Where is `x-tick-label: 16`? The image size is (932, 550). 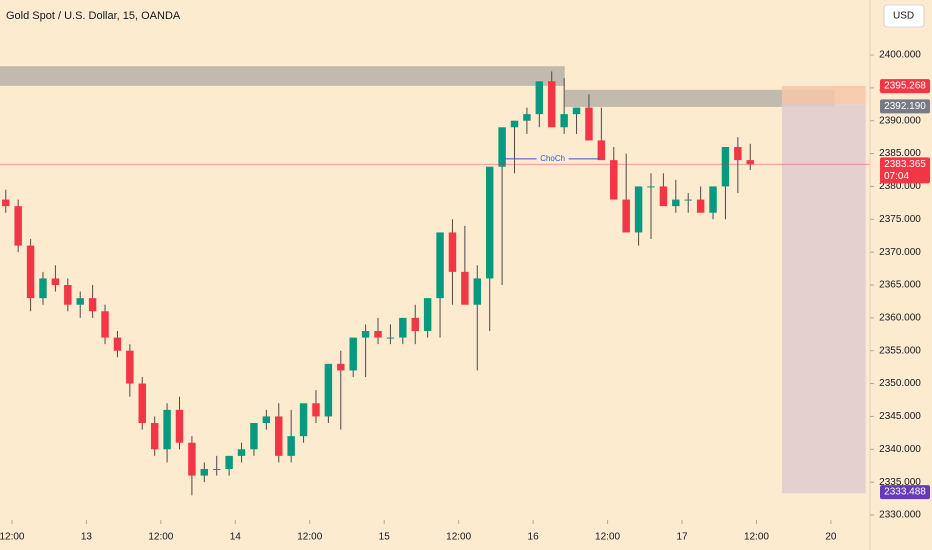 x-tick-label: 16 is located at coordinates (534, 537).